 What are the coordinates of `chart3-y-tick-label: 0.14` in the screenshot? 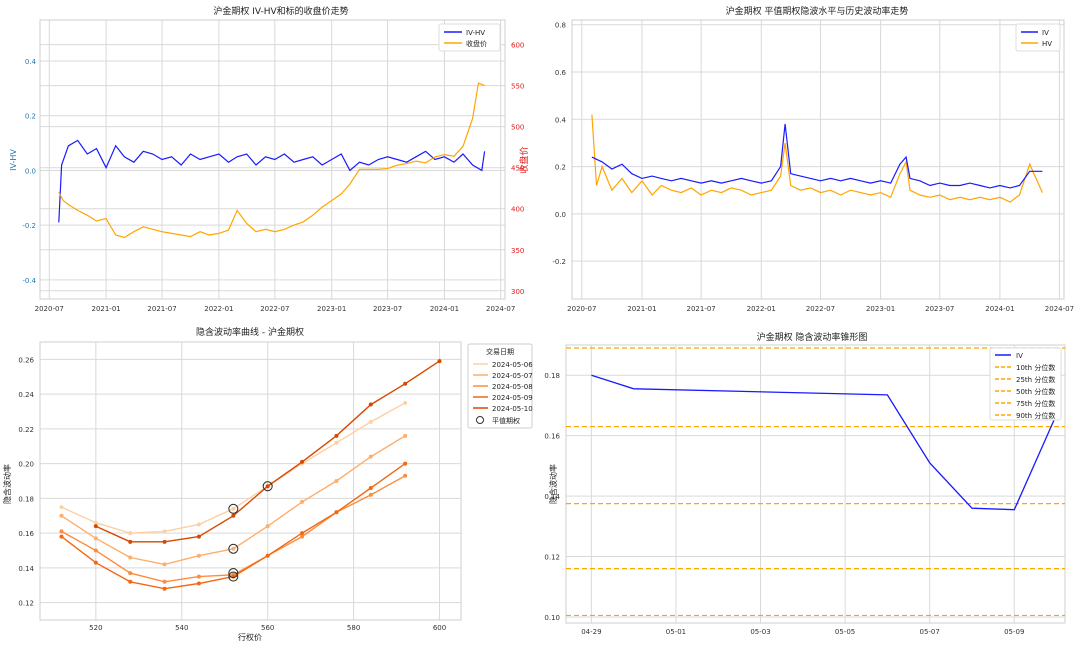 It's located at (26, 569).